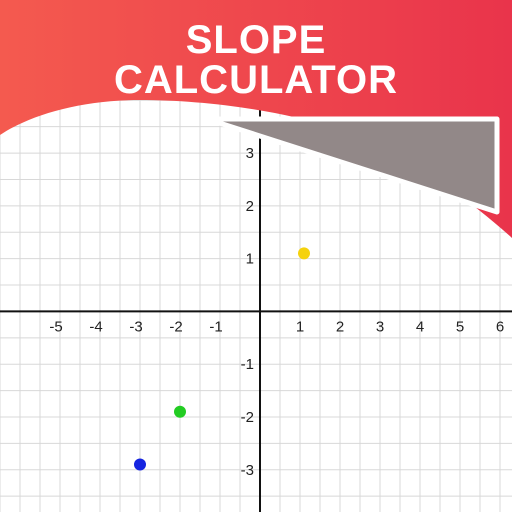  What do you see at coordinates (250, 153) in the screenshot?
I see `y-tick-label: 3` at bounding box center [250, 153].